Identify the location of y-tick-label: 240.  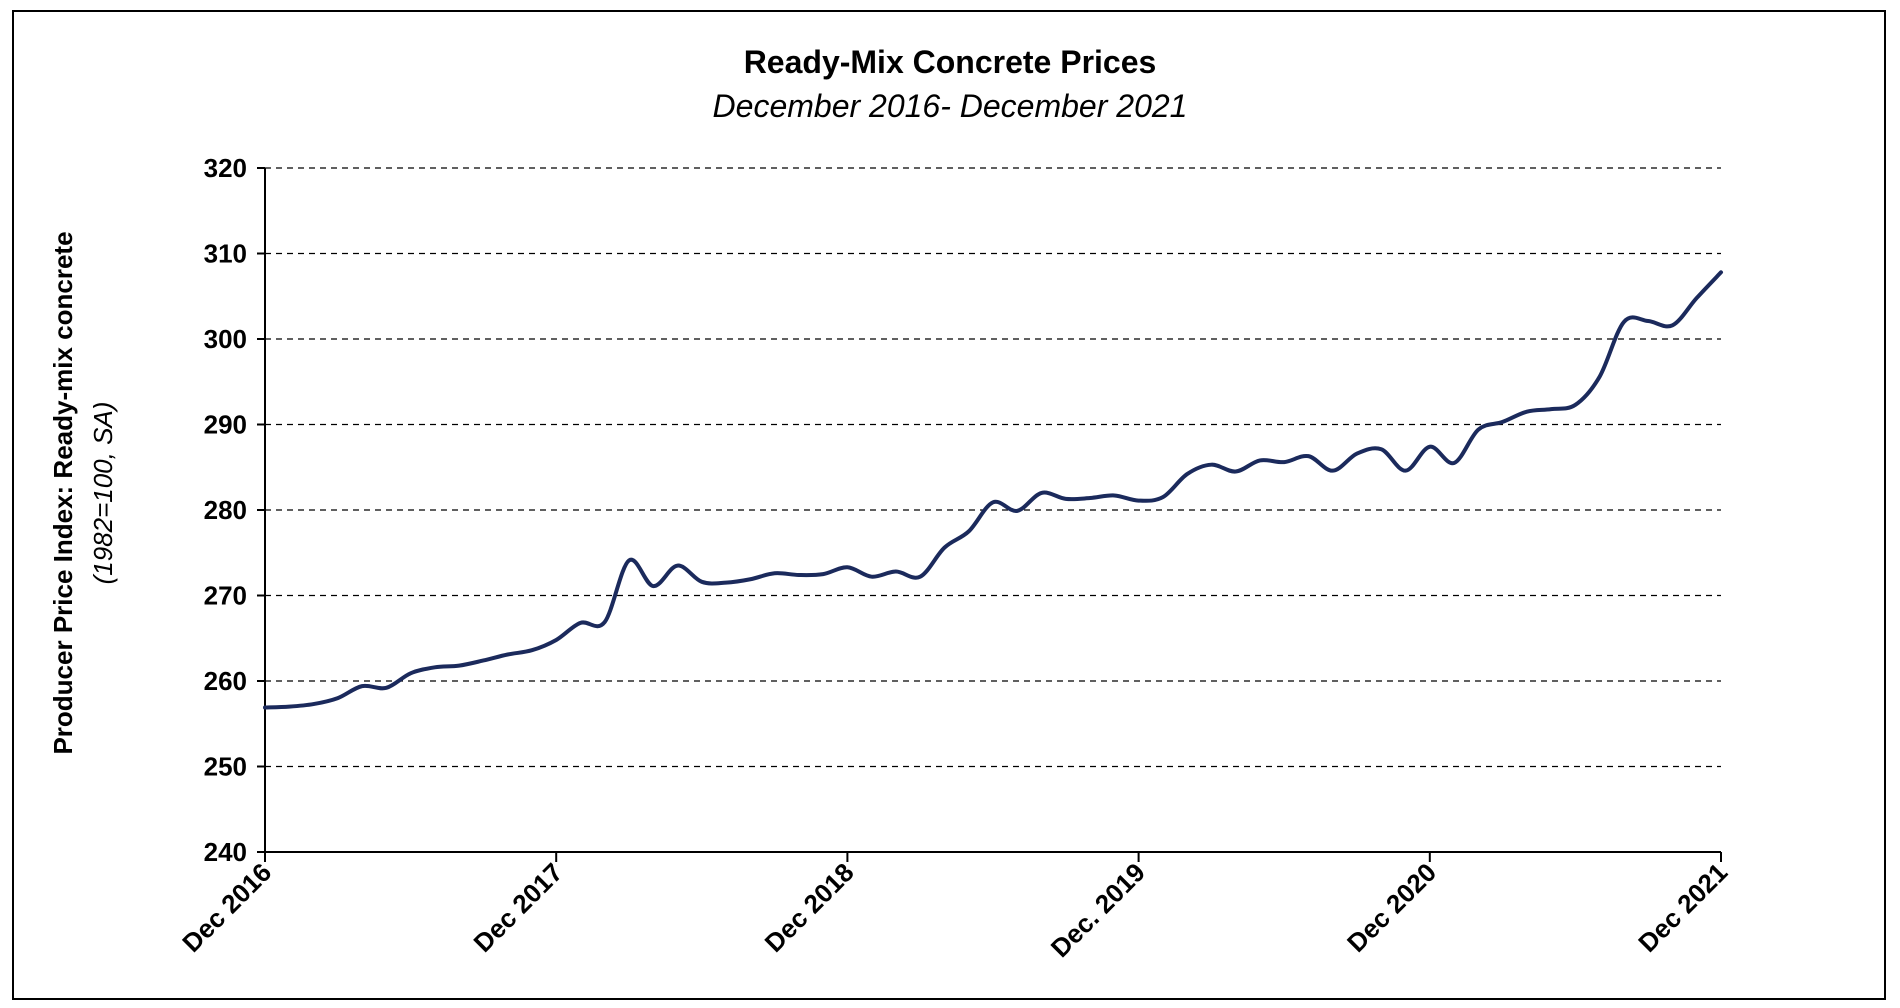
(225, 852).